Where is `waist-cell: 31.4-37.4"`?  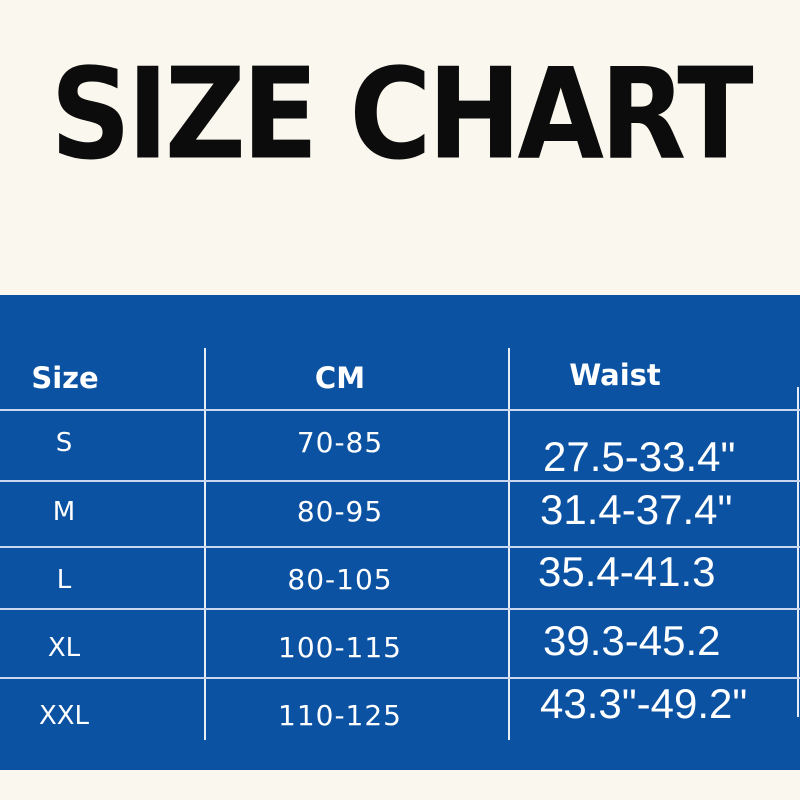
waist-cell: 31.4-37.4" is located at coordinates (636, 509).